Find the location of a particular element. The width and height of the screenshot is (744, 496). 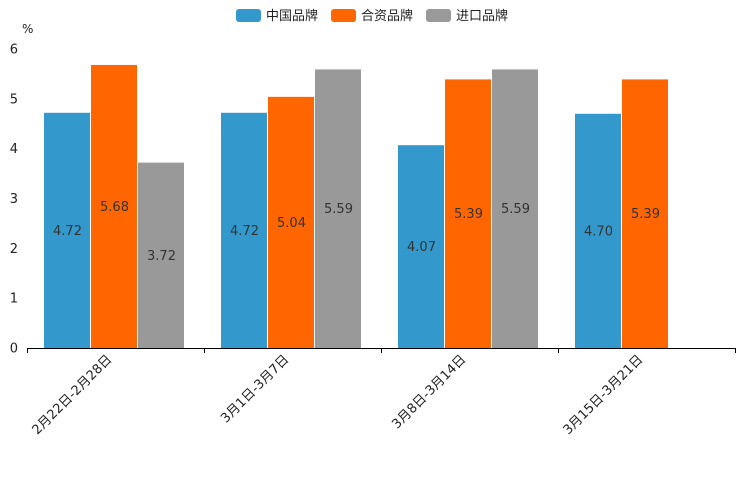

data-label: 3.72 is located at coordinates (161, 256).